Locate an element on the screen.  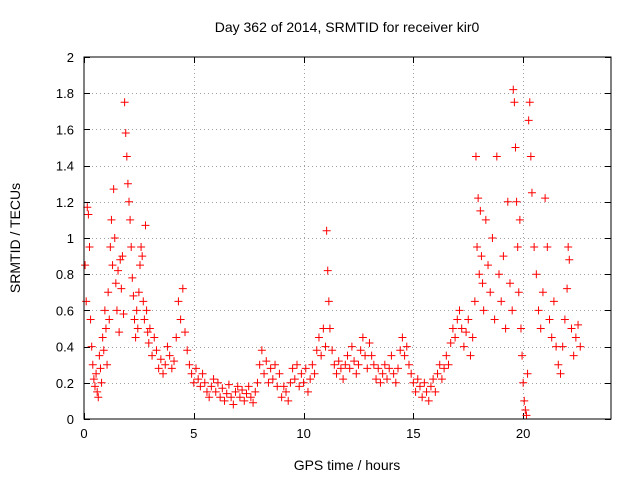
y-tick-label: 1.6 is located at coordinates (65, 129).